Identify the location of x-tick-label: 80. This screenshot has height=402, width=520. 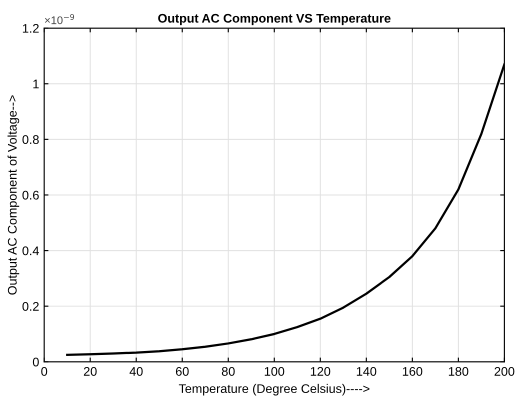
(228, 371).